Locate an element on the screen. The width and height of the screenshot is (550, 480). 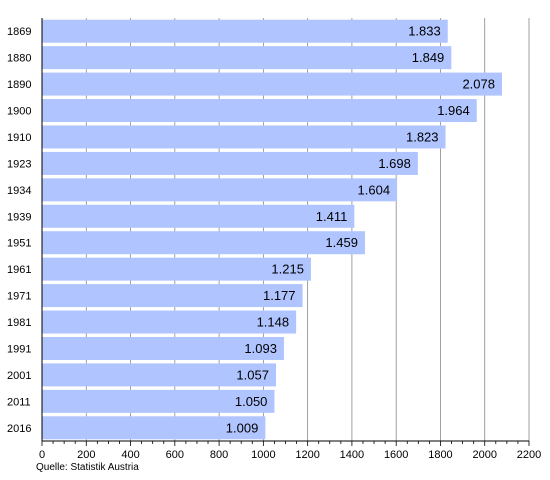
category-label: 2001 is located at coordinates (19, 376).